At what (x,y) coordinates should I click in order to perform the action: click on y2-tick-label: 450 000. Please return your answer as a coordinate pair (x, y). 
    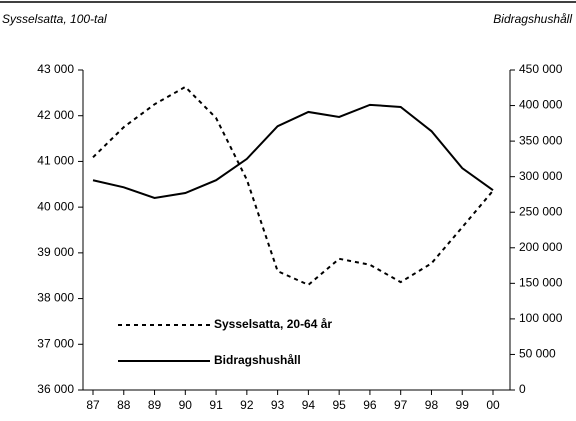
    Looking at the image, I should click on (541, 69).